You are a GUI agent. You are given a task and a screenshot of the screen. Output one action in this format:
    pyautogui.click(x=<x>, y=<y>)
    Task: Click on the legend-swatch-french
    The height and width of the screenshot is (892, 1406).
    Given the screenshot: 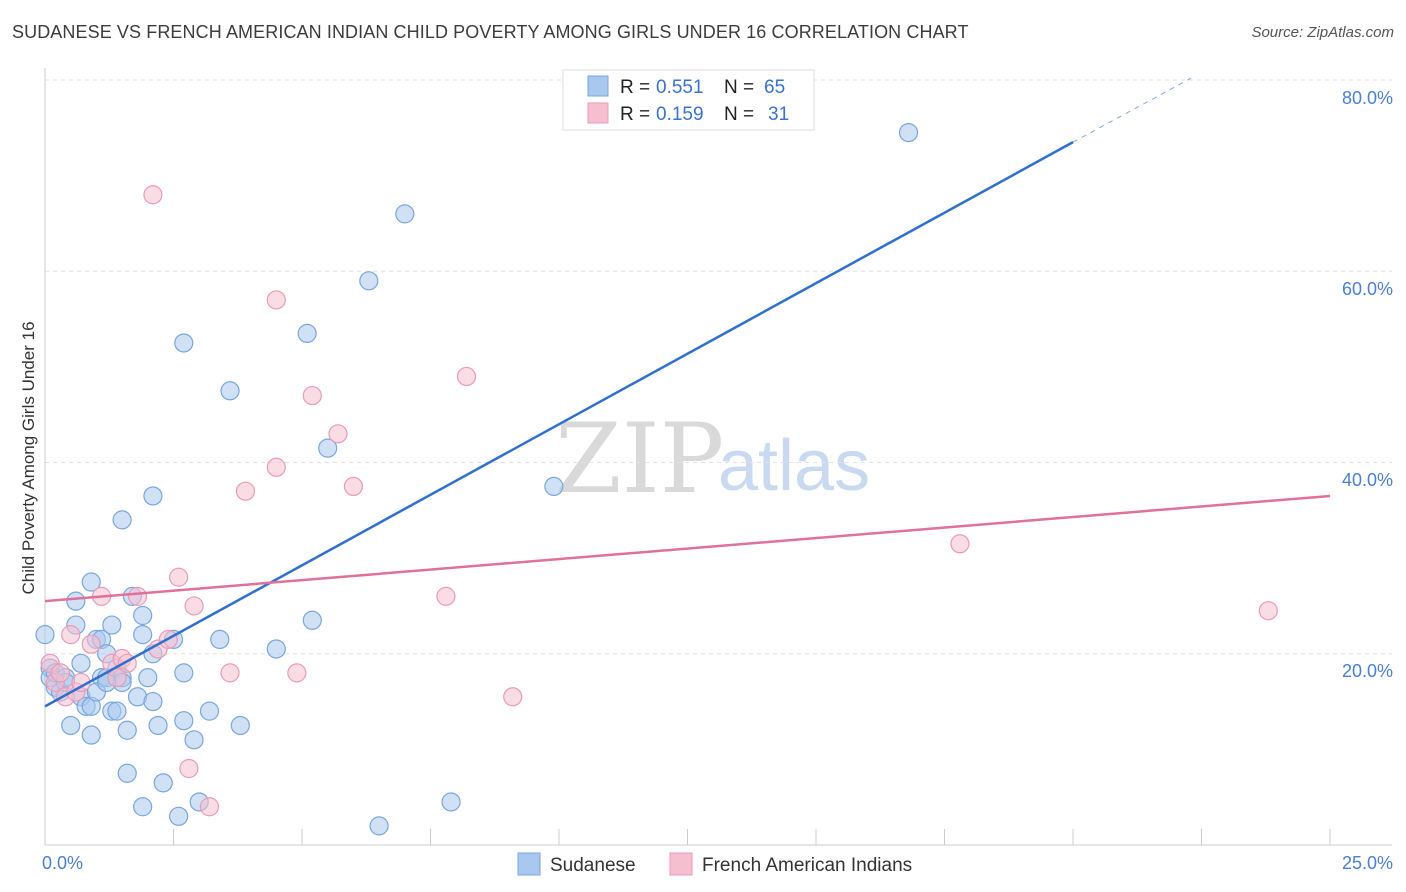 What is the action you would take?
    pyautogui.click(x=598, y=113)
    